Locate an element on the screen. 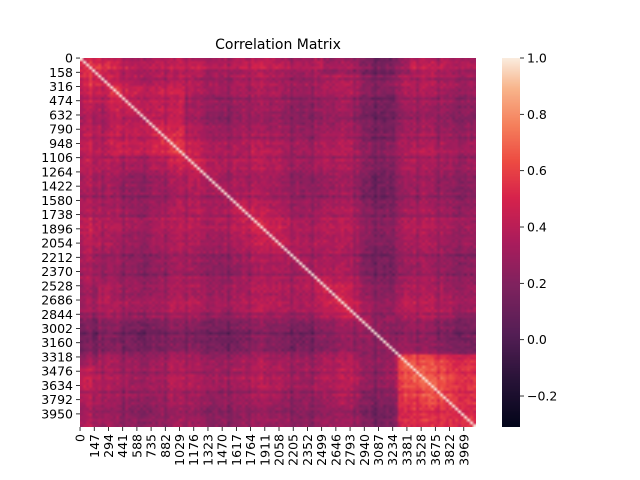 This screenshot has width=640, height=480. x-tick-label: 1029 is located at coordinates (179, 450).